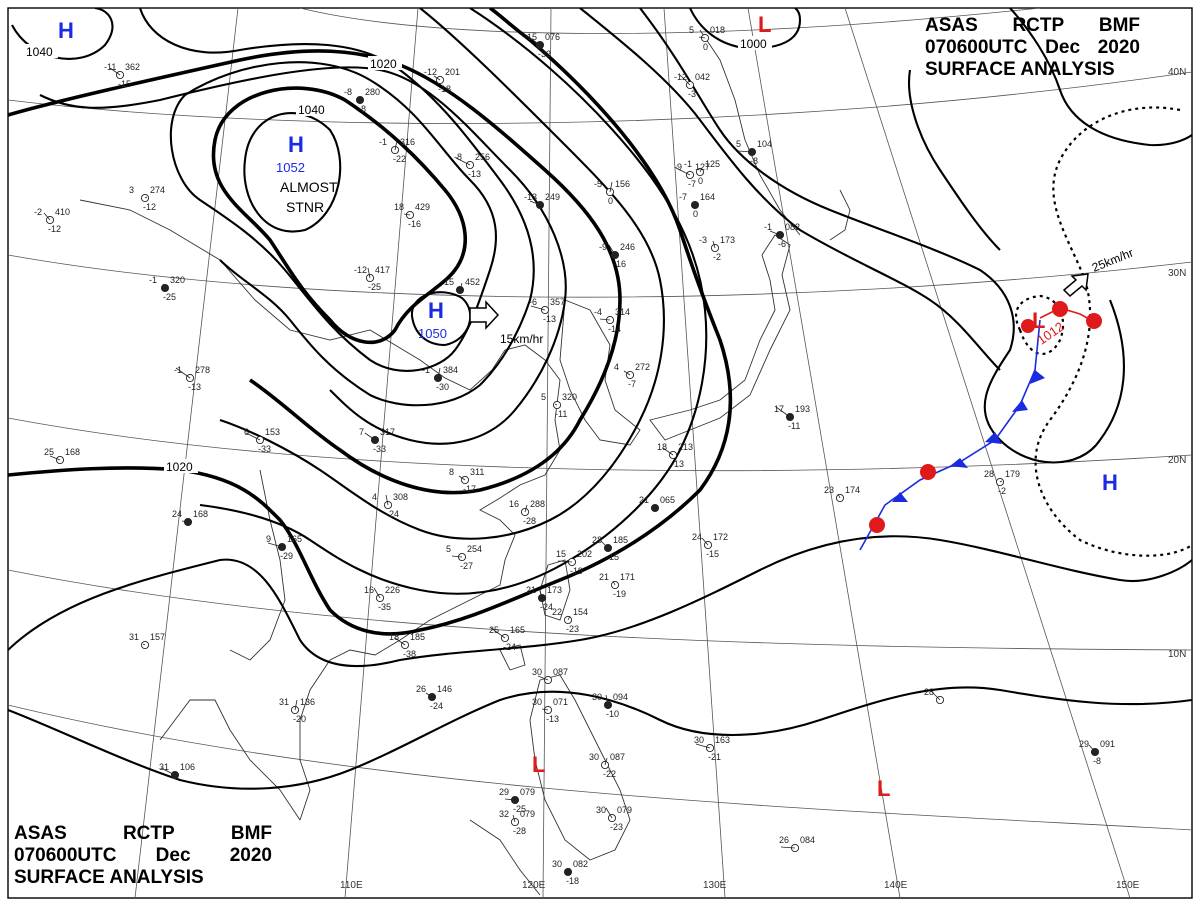  What do you see at coordinates (705, 47) in the screenshot?
I see `station-dewpoint: 0` at bounding box center [705, 47].